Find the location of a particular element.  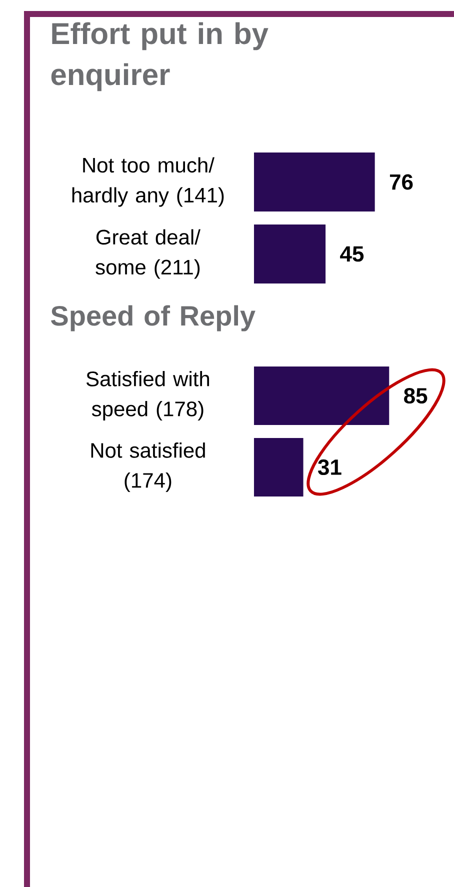

data-label: 45 is located at coordinates (352, 254).